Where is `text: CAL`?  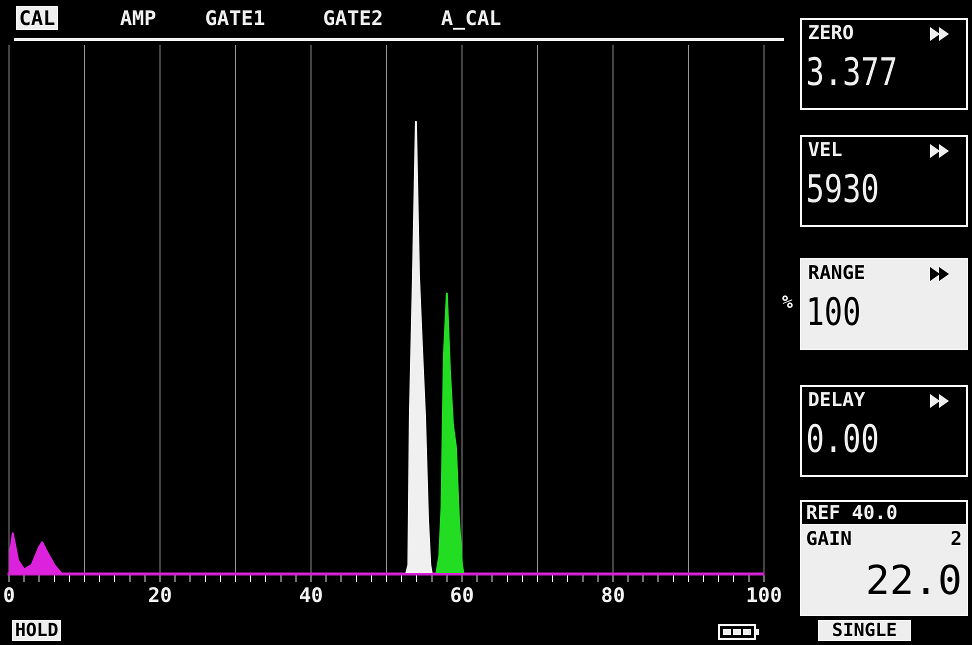
text: CAL is located at coordinates (37, 18).